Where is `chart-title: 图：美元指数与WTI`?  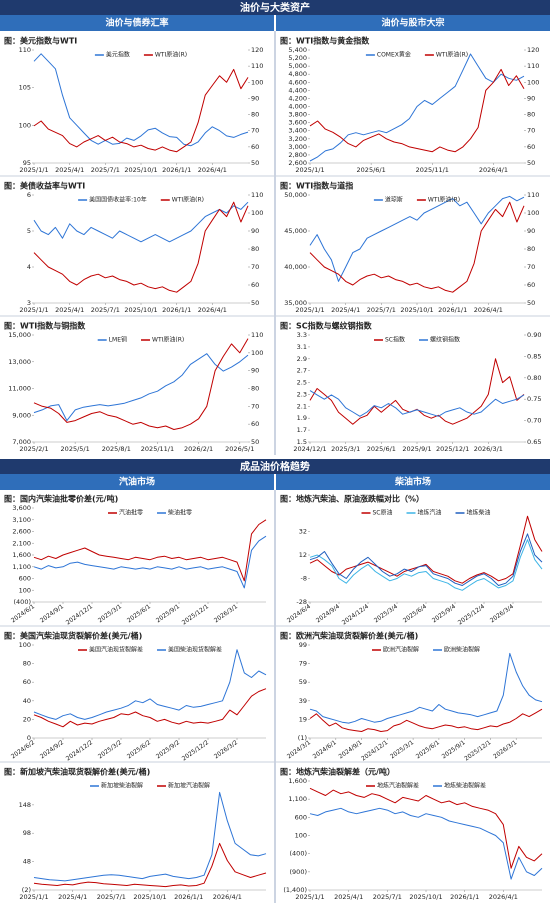
chart-title: 图：美元指数与WTI is located at coordinates (40, 41).